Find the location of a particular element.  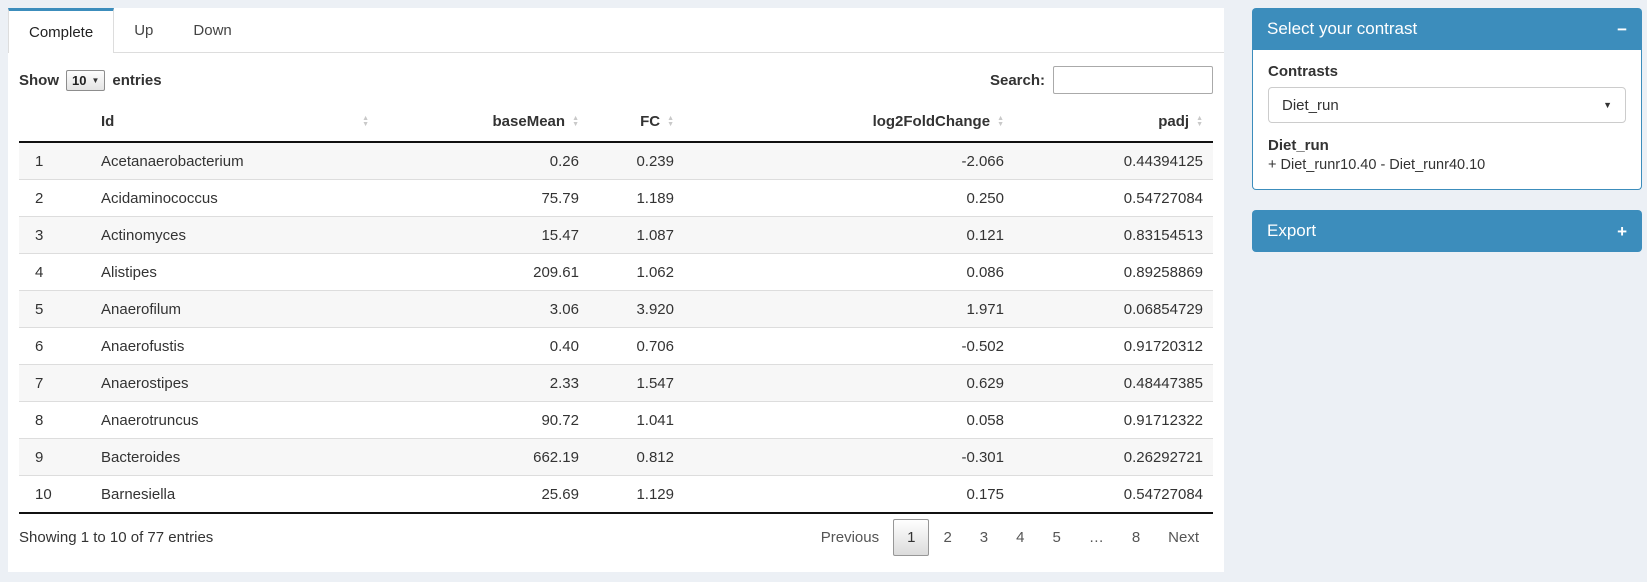

cell-basemean: 662.19 is located at coordinates (484, 457).